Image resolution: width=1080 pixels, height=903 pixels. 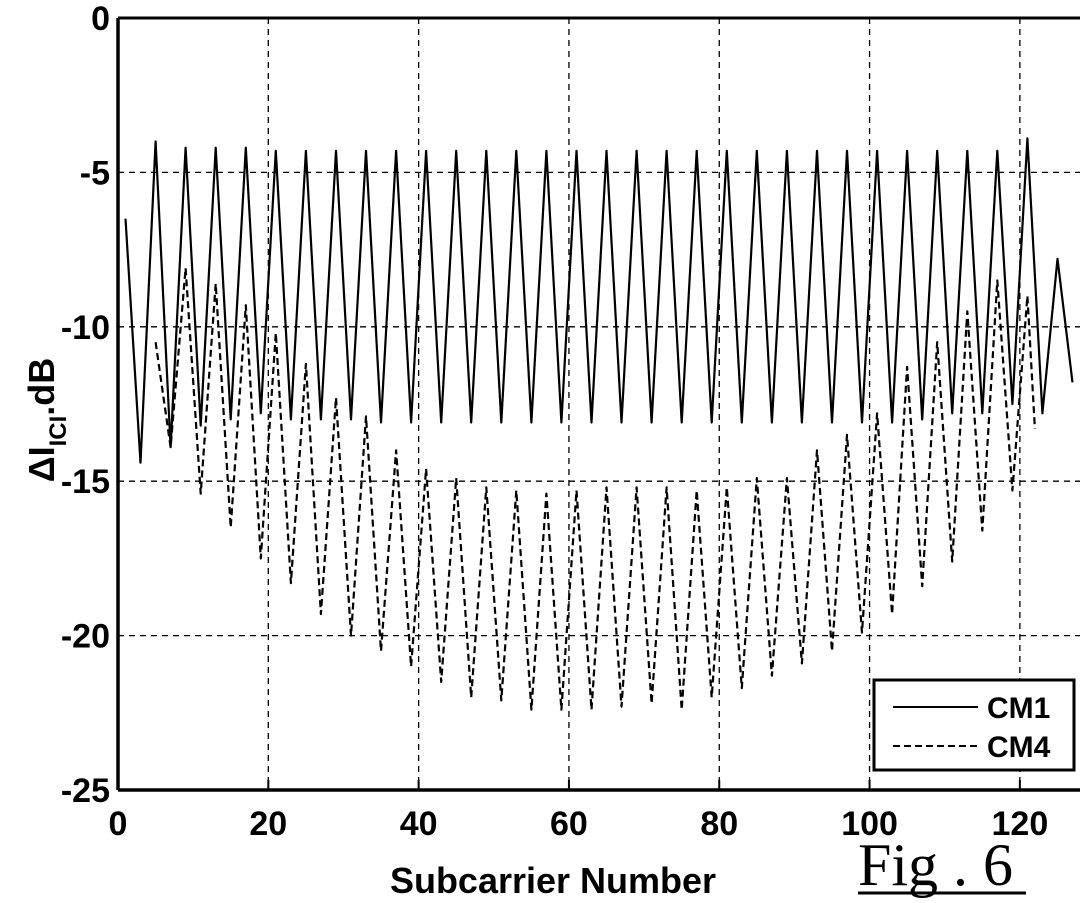 What do you see at coordinates (85, 328) in the screenshot?
I see `y-tick-label: -10` at bounding box center [85, 328].